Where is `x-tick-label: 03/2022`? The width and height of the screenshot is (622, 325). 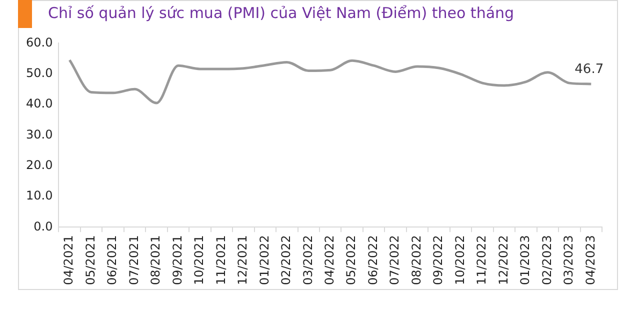 x-tick-label: 03/2022 is located at coordinates (307, 260).